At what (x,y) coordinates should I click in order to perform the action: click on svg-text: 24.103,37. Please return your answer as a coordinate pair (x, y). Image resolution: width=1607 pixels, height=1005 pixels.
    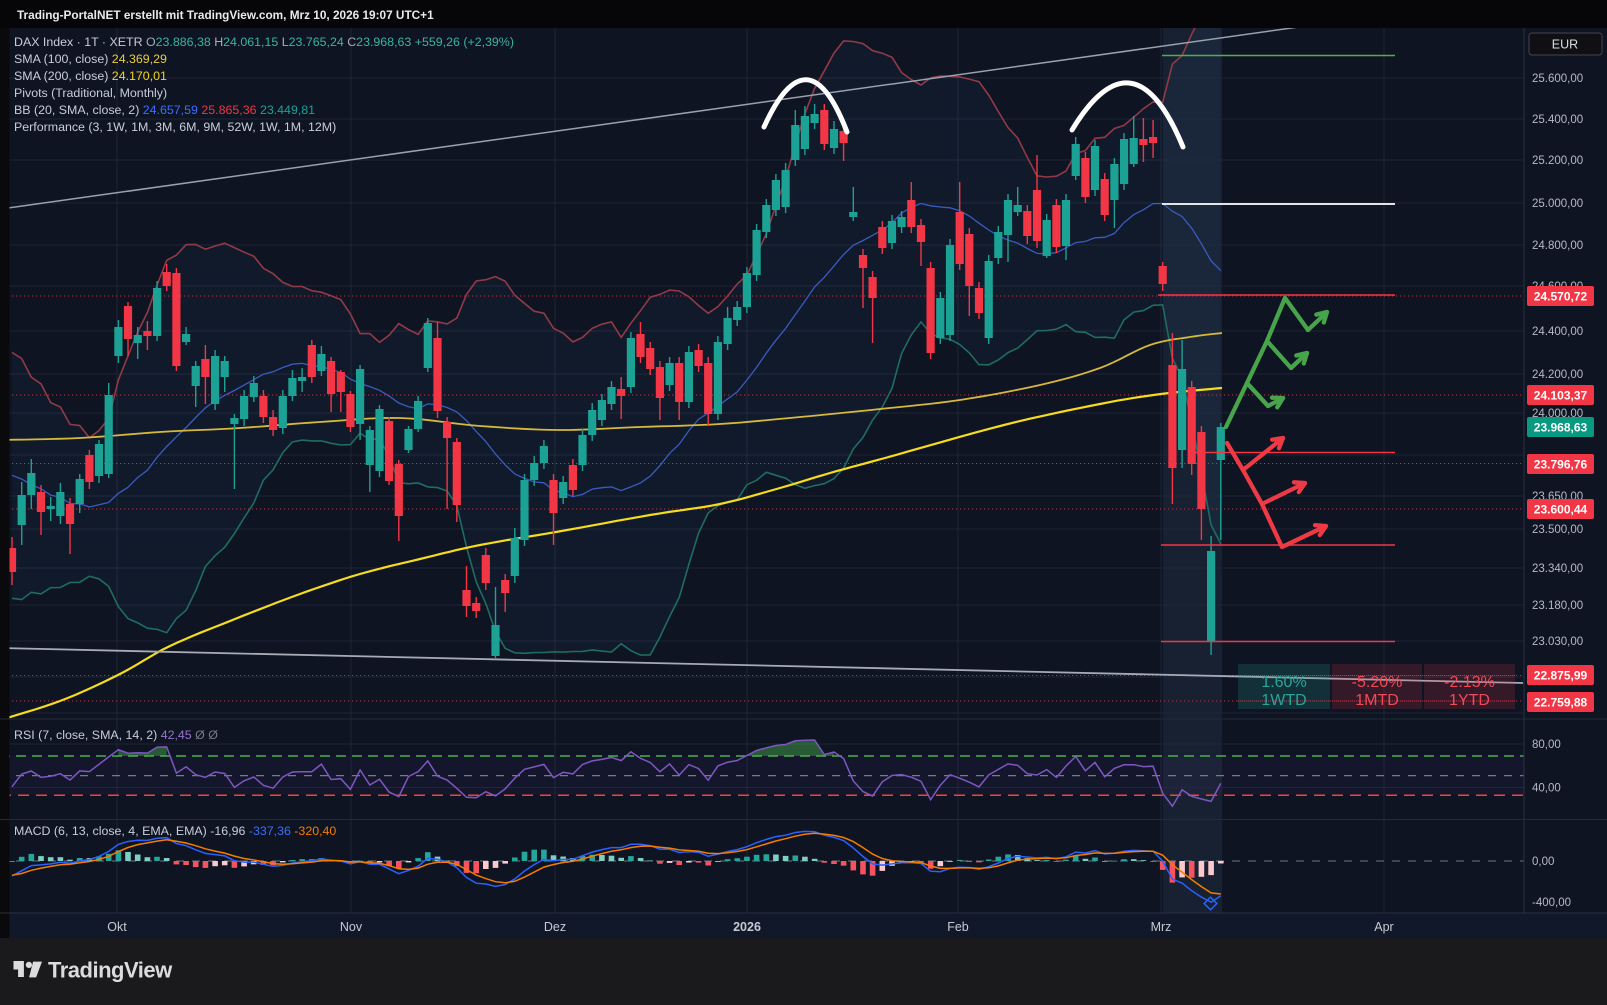
    Looking at the image, I should click on (1561, 396).